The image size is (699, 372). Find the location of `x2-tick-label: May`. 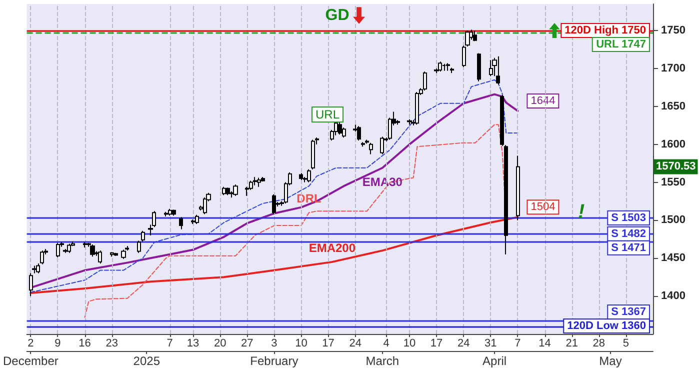

x2-tick-label: May is located at coordinates (610, 361).